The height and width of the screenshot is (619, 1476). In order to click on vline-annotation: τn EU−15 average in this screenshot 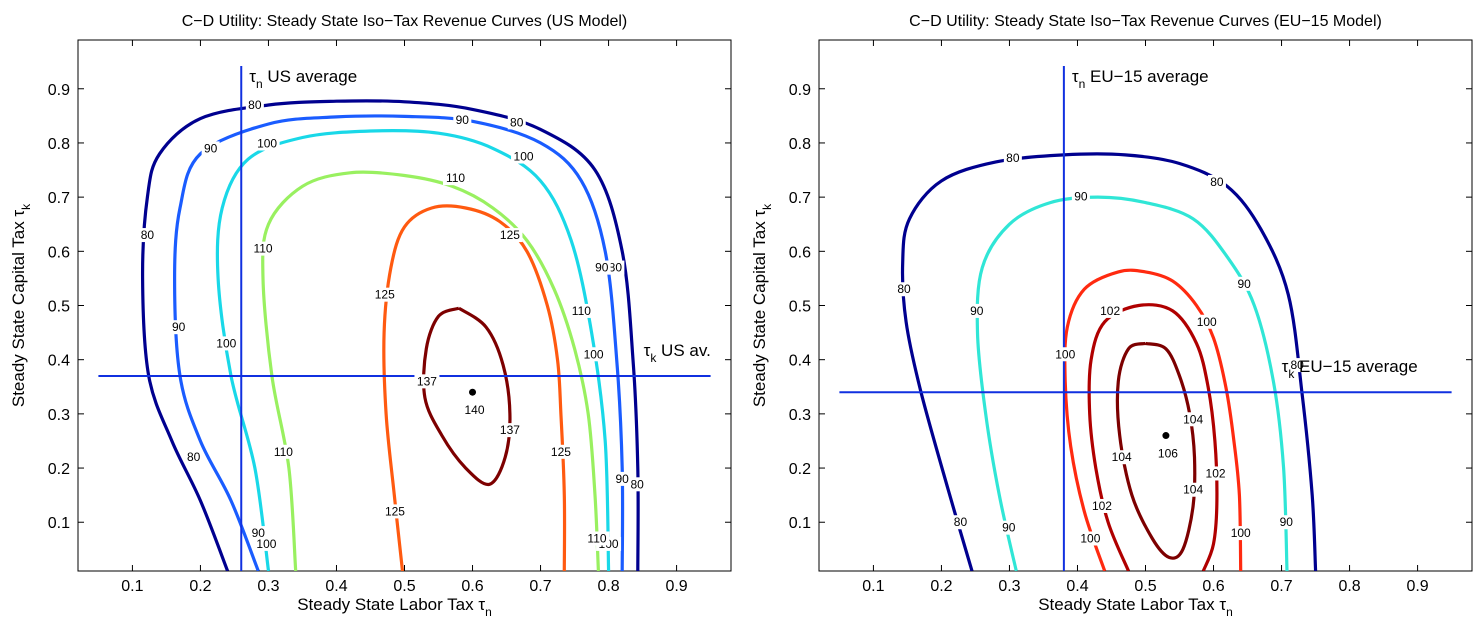, I will do `click(1140, 79)`.